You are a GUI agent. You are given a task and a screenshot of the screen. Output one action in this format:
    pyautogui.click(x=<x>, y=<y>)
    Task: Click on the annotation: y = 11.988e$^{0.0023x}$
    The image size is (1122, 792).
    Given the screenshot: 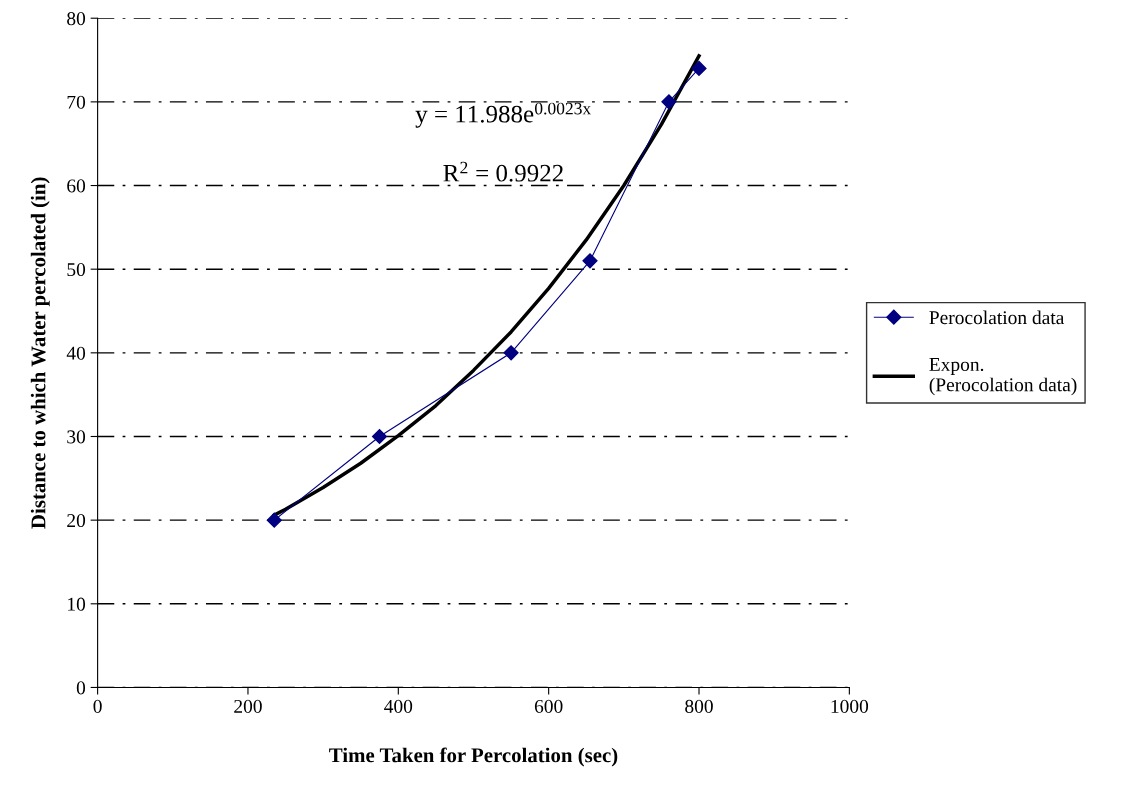 What is the action you would take?
    pyautogui.click(x=503, y=115)
    